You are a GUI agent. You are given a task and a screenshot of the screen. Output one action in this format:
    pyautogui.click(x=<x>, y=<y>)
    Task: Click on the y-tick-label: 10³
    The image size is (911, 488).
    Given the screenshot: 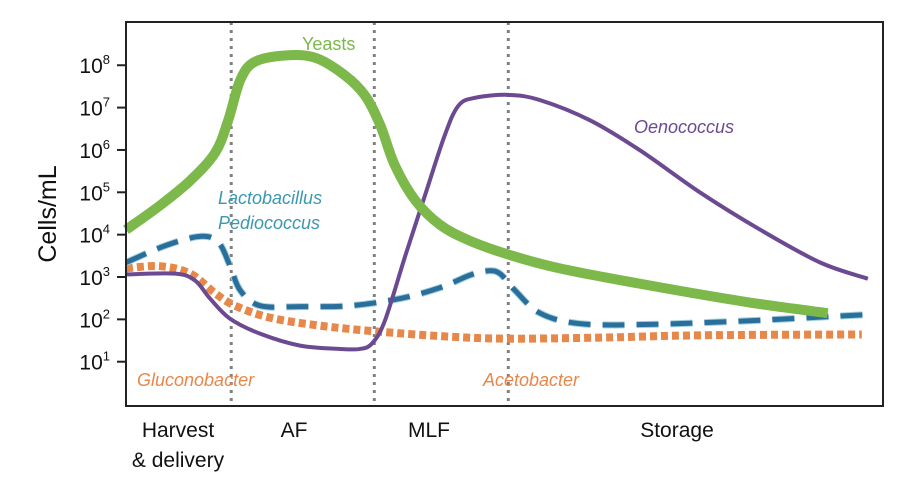 What is the action you would take?
    pyautogui.click(x=94, y=277)
    